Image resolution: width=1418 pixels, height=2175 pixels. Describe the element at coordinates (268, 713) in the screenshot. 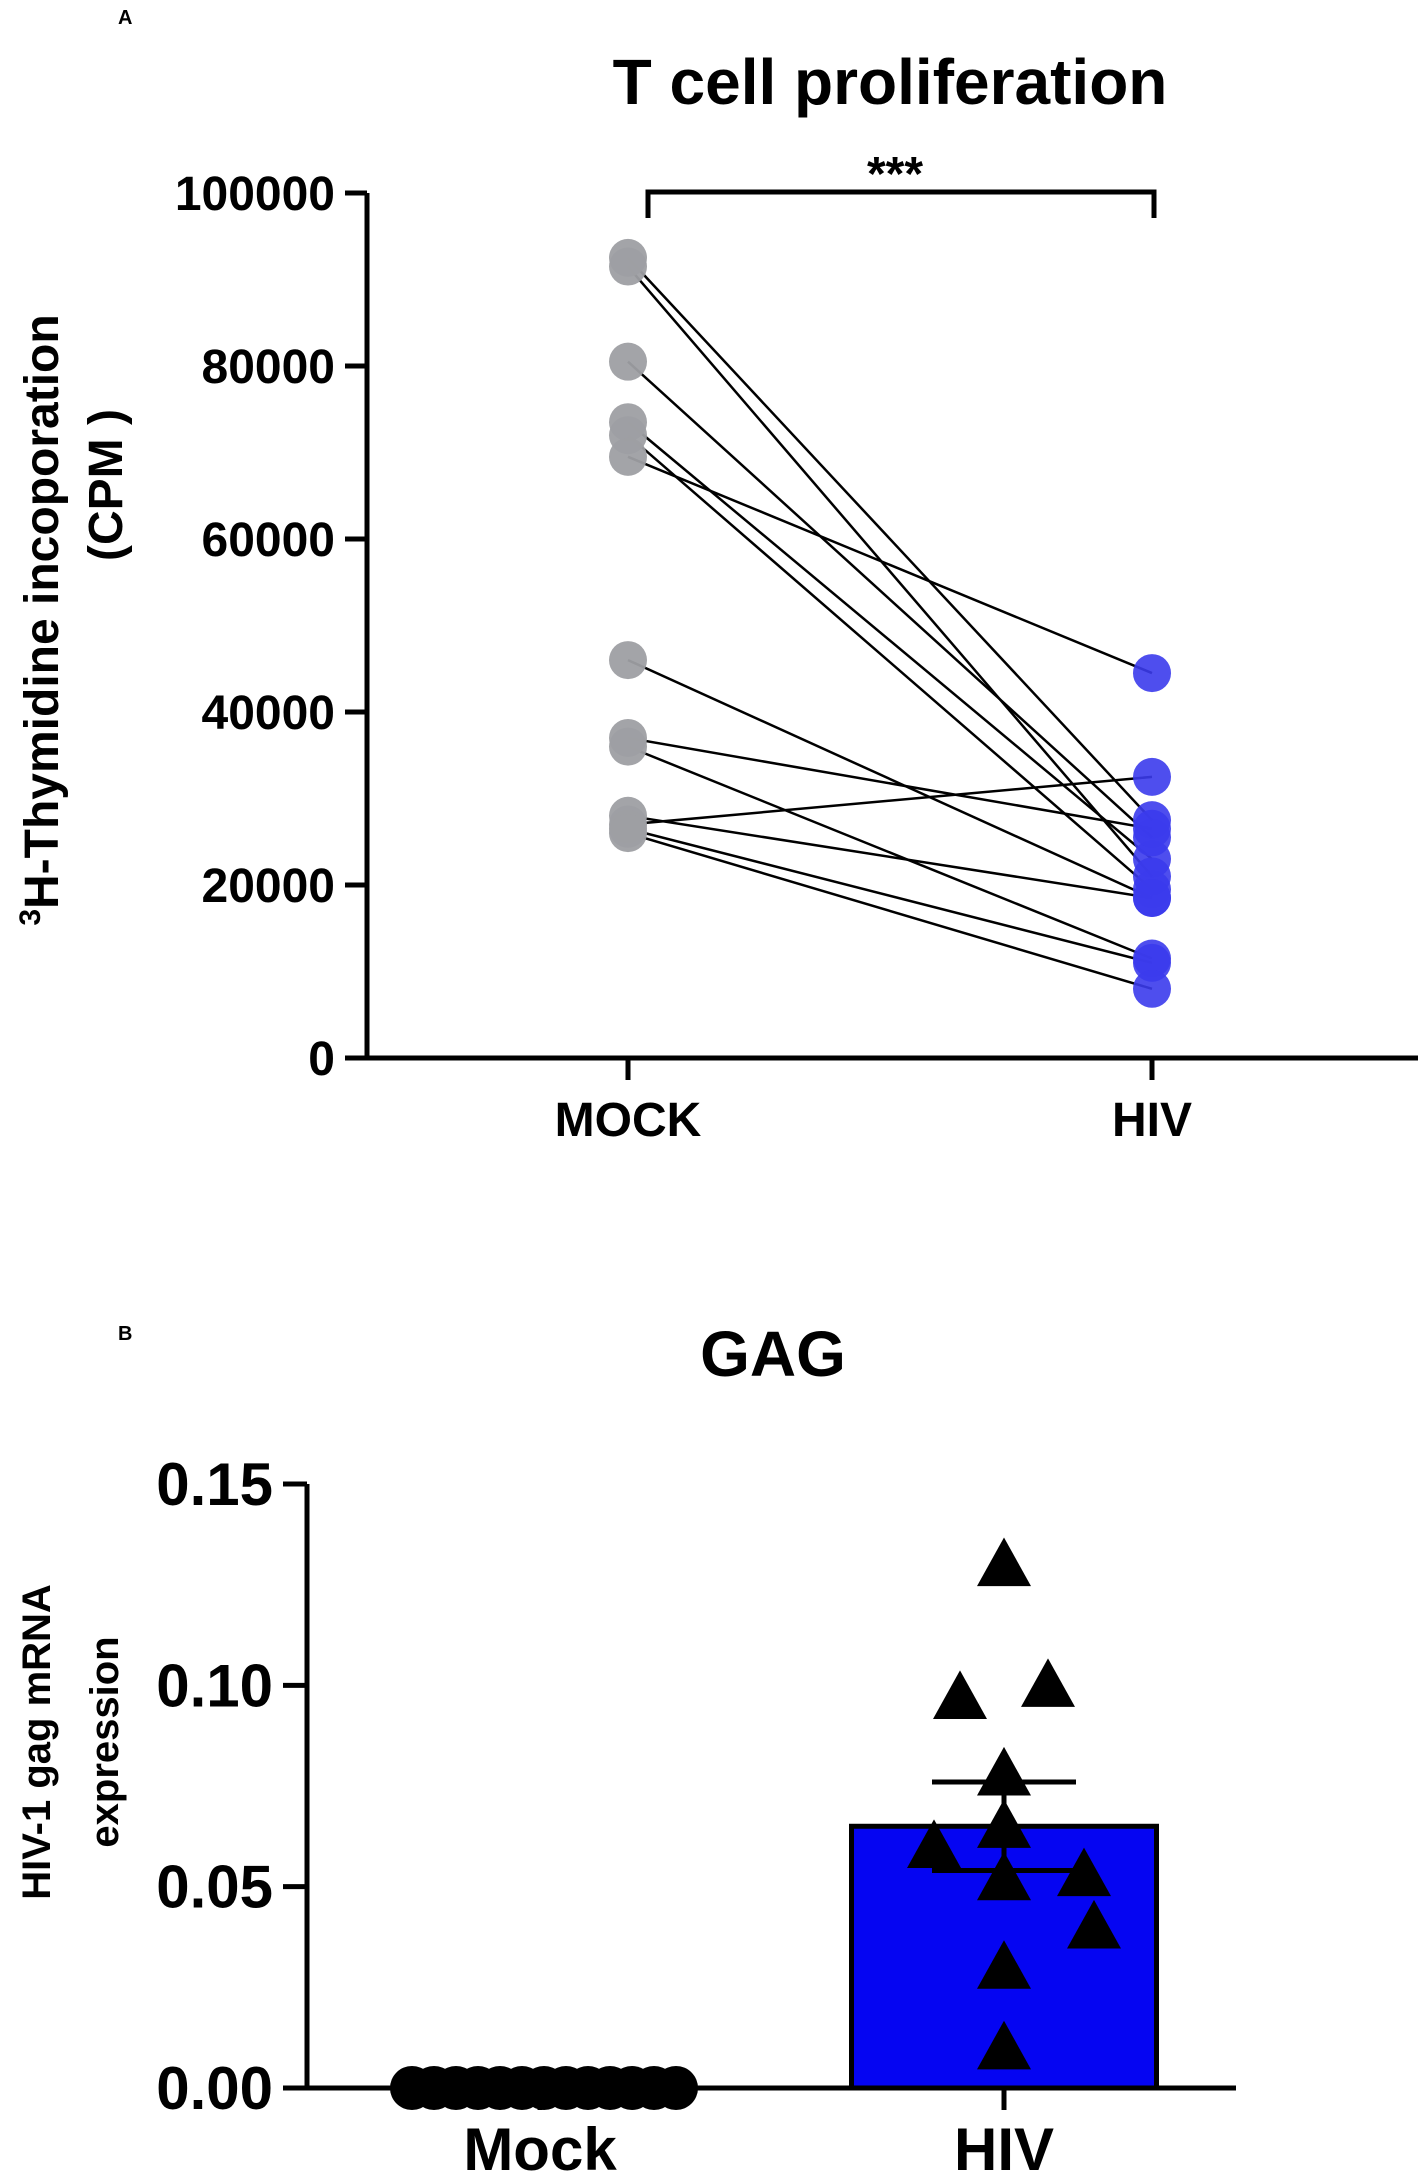

I see `panel-a-ytick-label: 40000` at that location.